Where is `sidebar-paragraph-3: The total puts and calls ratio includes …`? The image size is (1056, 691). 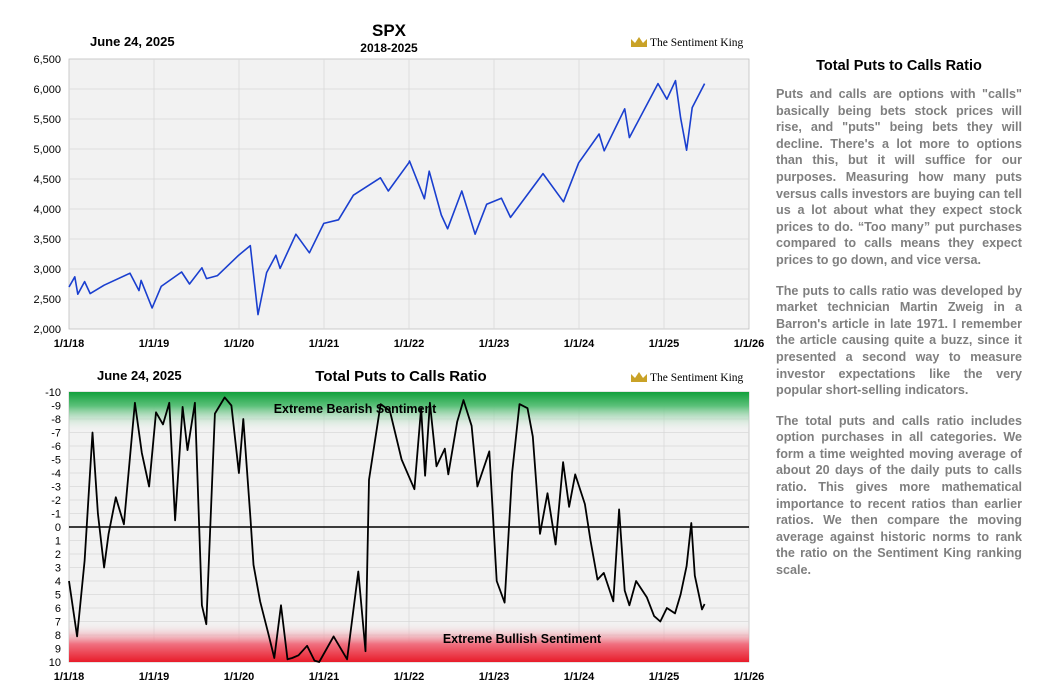 sidebar-paragraph-3: The total puts and calls ratio includes … is located at coordinates (899, 495).